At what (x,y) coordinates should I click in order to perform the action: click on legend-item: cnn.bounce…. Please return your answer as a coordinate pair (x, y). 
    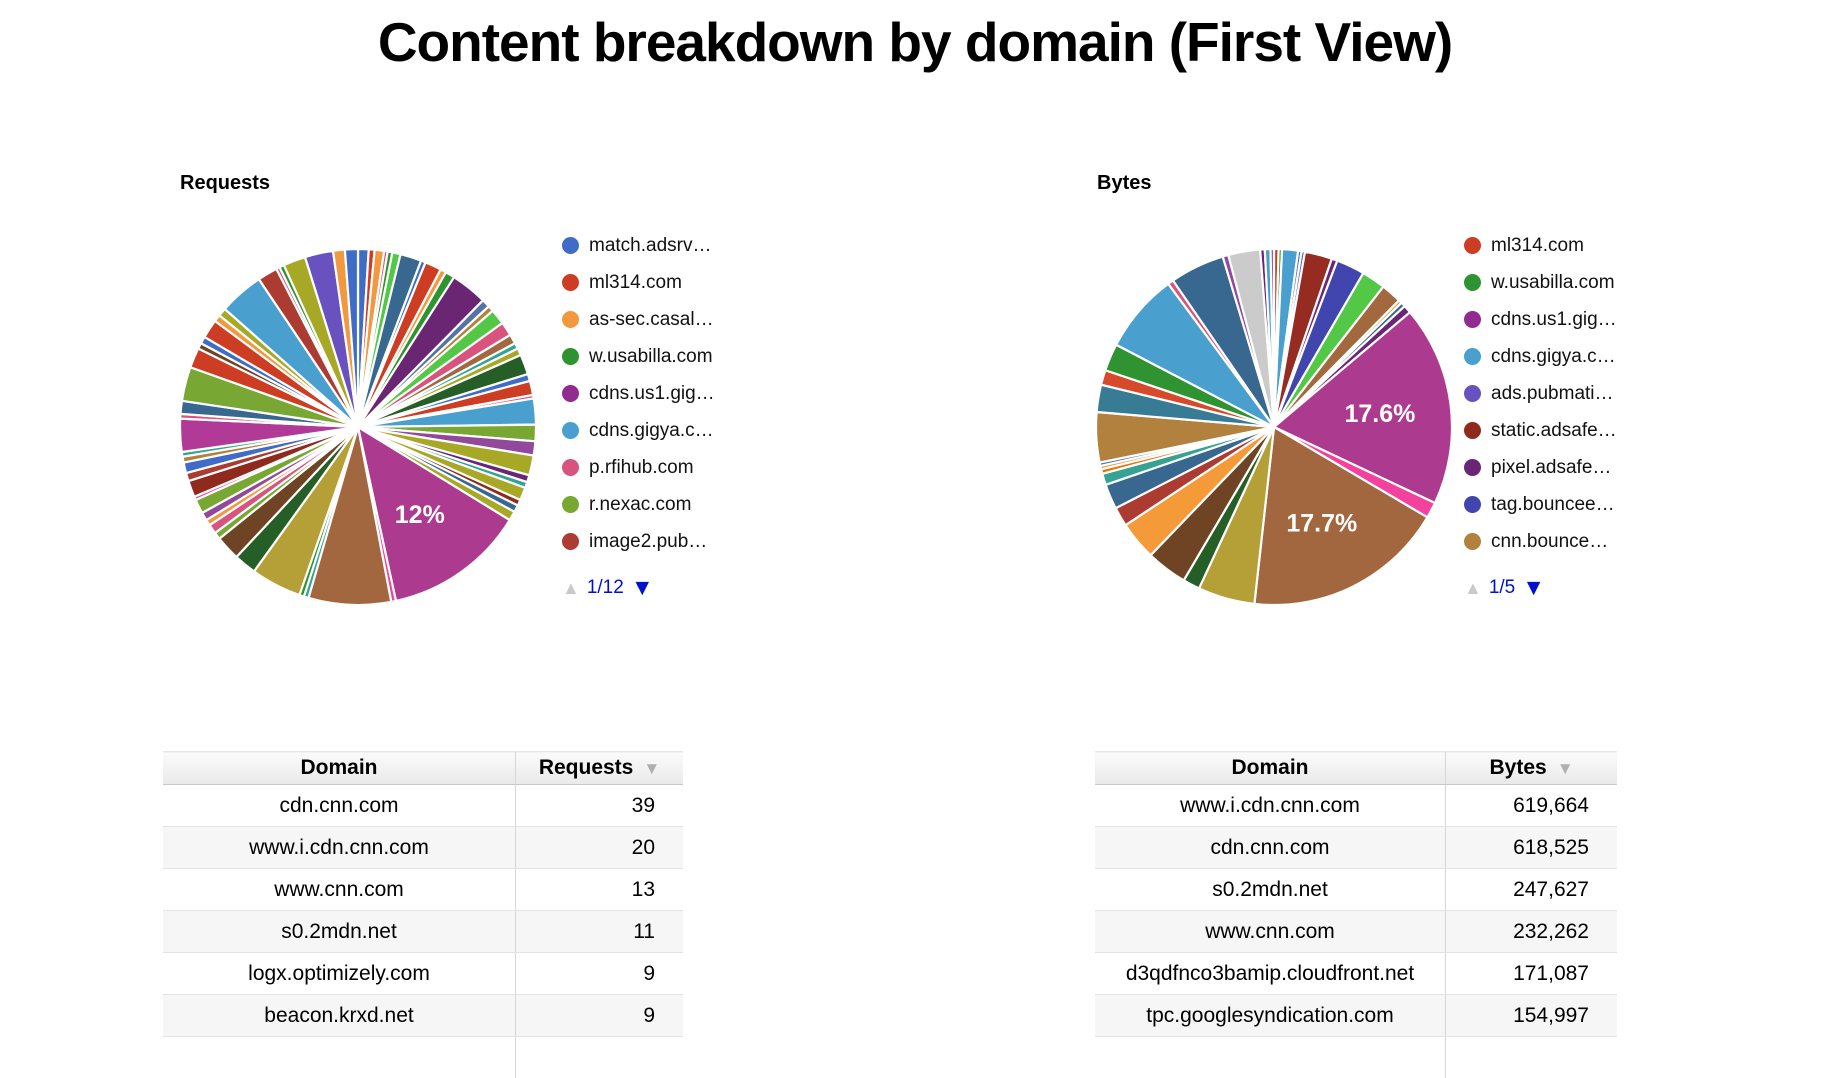
    Looking at the image, I should click on (1569, 541).